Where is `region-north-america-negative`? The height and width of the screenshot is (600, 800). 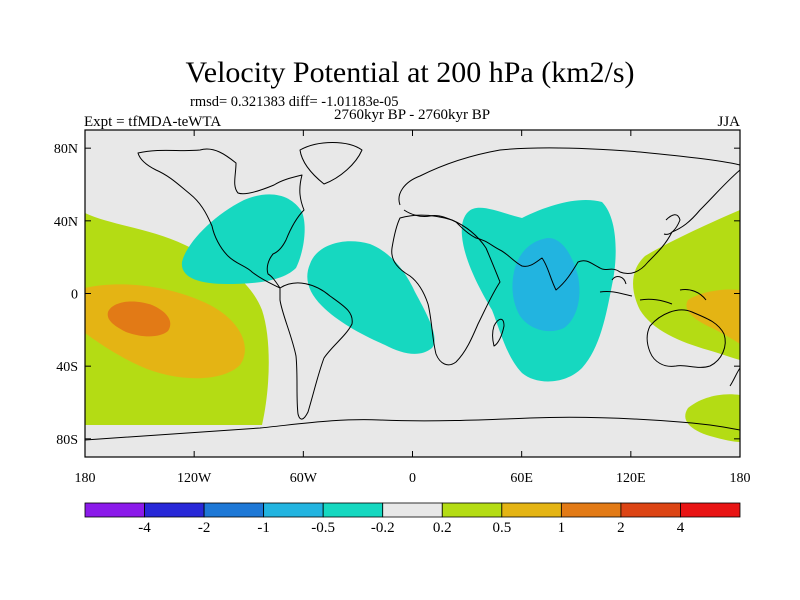
region-north-america-negative is located at coordinates (243, 239).